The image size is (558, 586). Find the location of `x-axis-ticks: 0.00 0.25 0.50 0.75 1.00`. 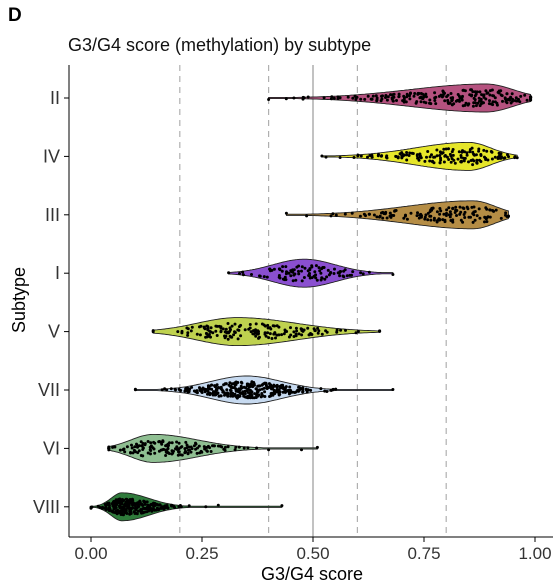

x-axis-ticks: 0.00 0.25 0.50 0.75 1.00 is located at coordinates (313, 550).